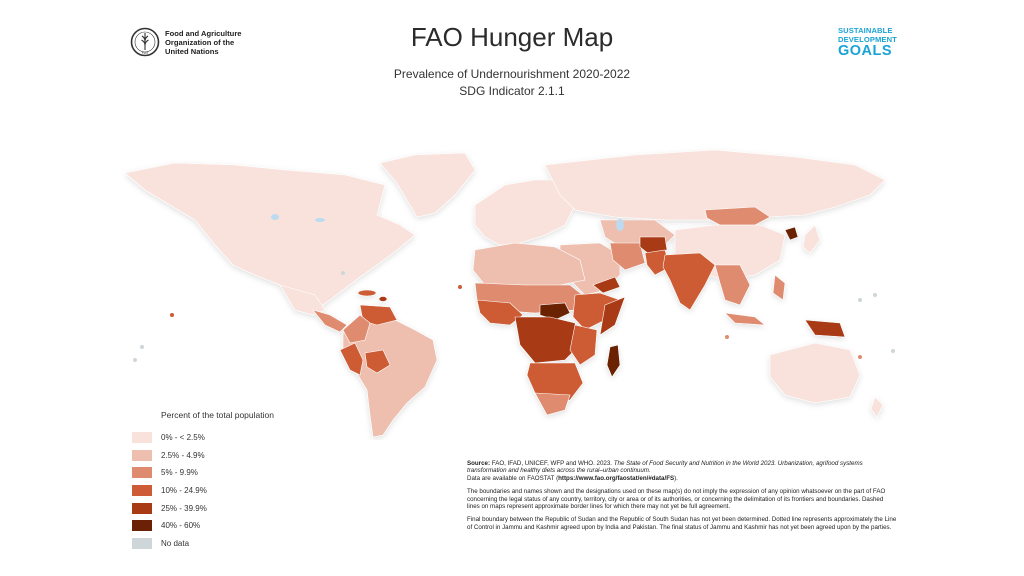  Describe the element at coordinates (330, 321) in the screenshot. I see `central-america` at that location.